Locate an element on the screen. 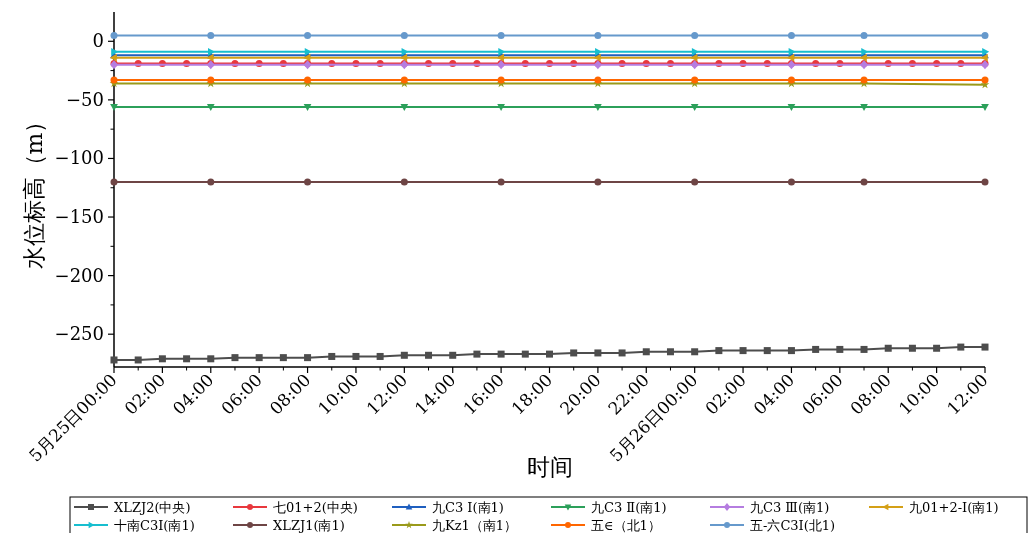 The width and height of the screenshot is (1029, 533). legend-label: 十南C3Ⅰ(南1) is located at coordinates (154, 525).